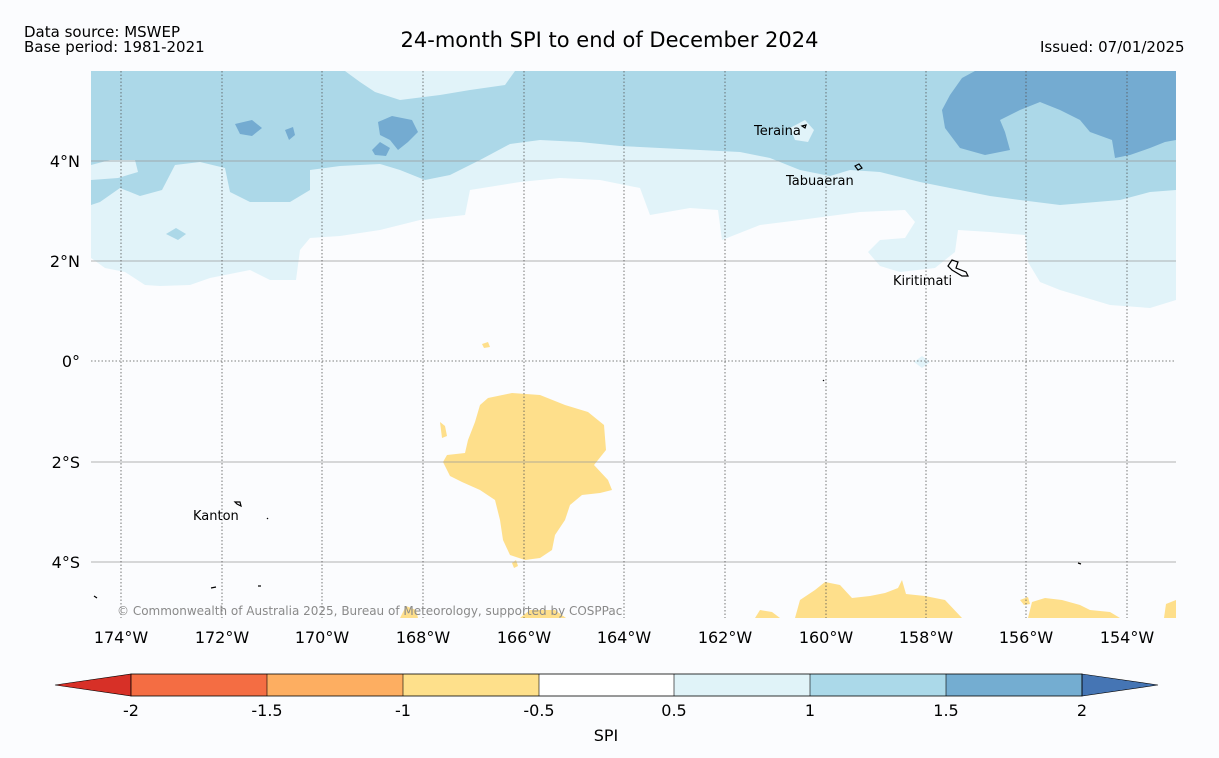 The width and height of the screenshot is (1219, 758). What do you see at coordinates (222, 637) in the screenshot?
I see `longitude-tick-label: 172°W` at bounding box center [222, 637].